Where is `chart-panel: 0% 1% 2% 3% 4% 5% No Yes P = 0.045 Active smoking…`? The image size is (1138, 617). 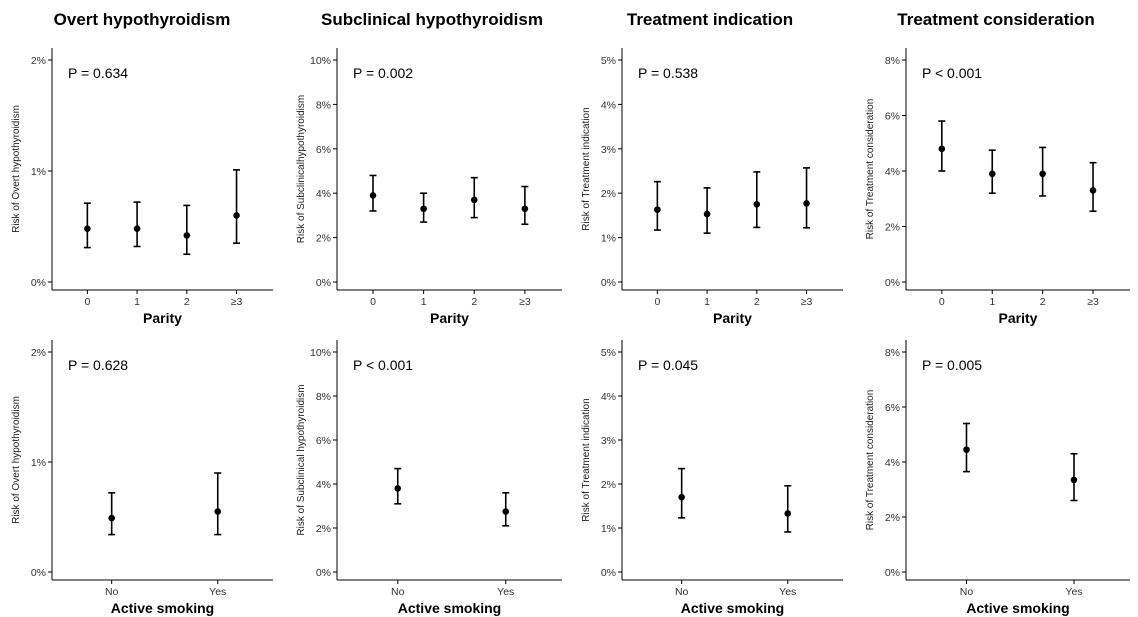 chart-panel: 0% 1% 2% 3% 4% 5% No Yes P = 0.045 Active smoking… is located at coordinates (712, 478).